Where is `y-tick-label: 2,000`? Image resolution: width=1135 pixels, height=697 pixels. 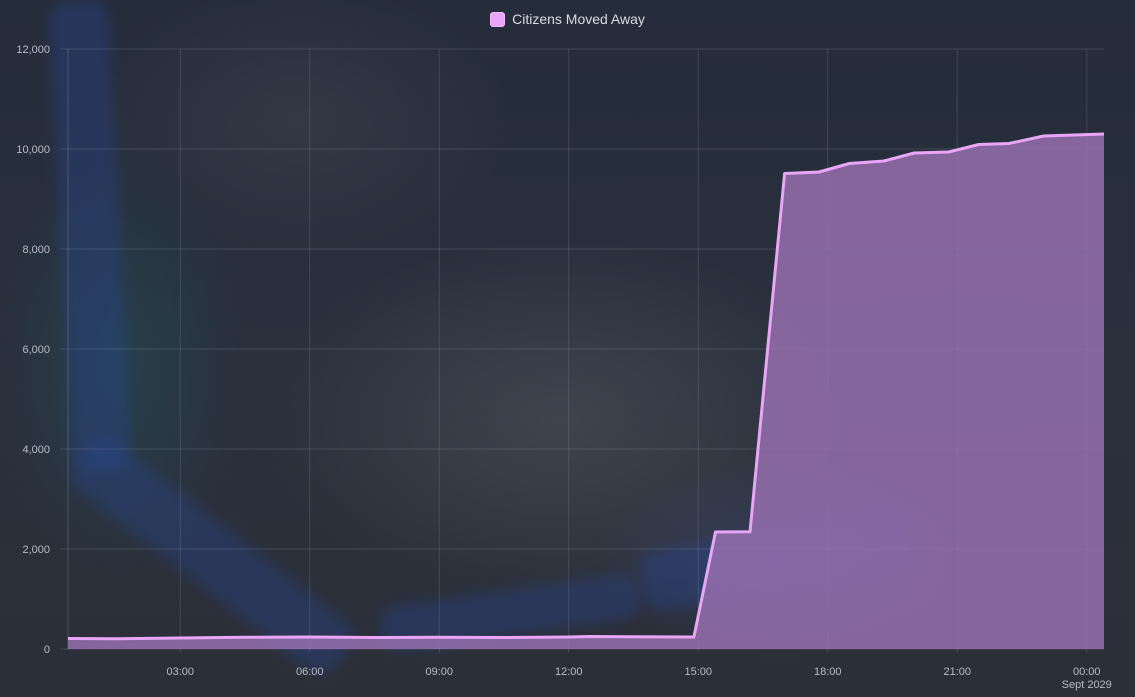 y-tick-label: 2,000 is located at coordinates (36, 550).